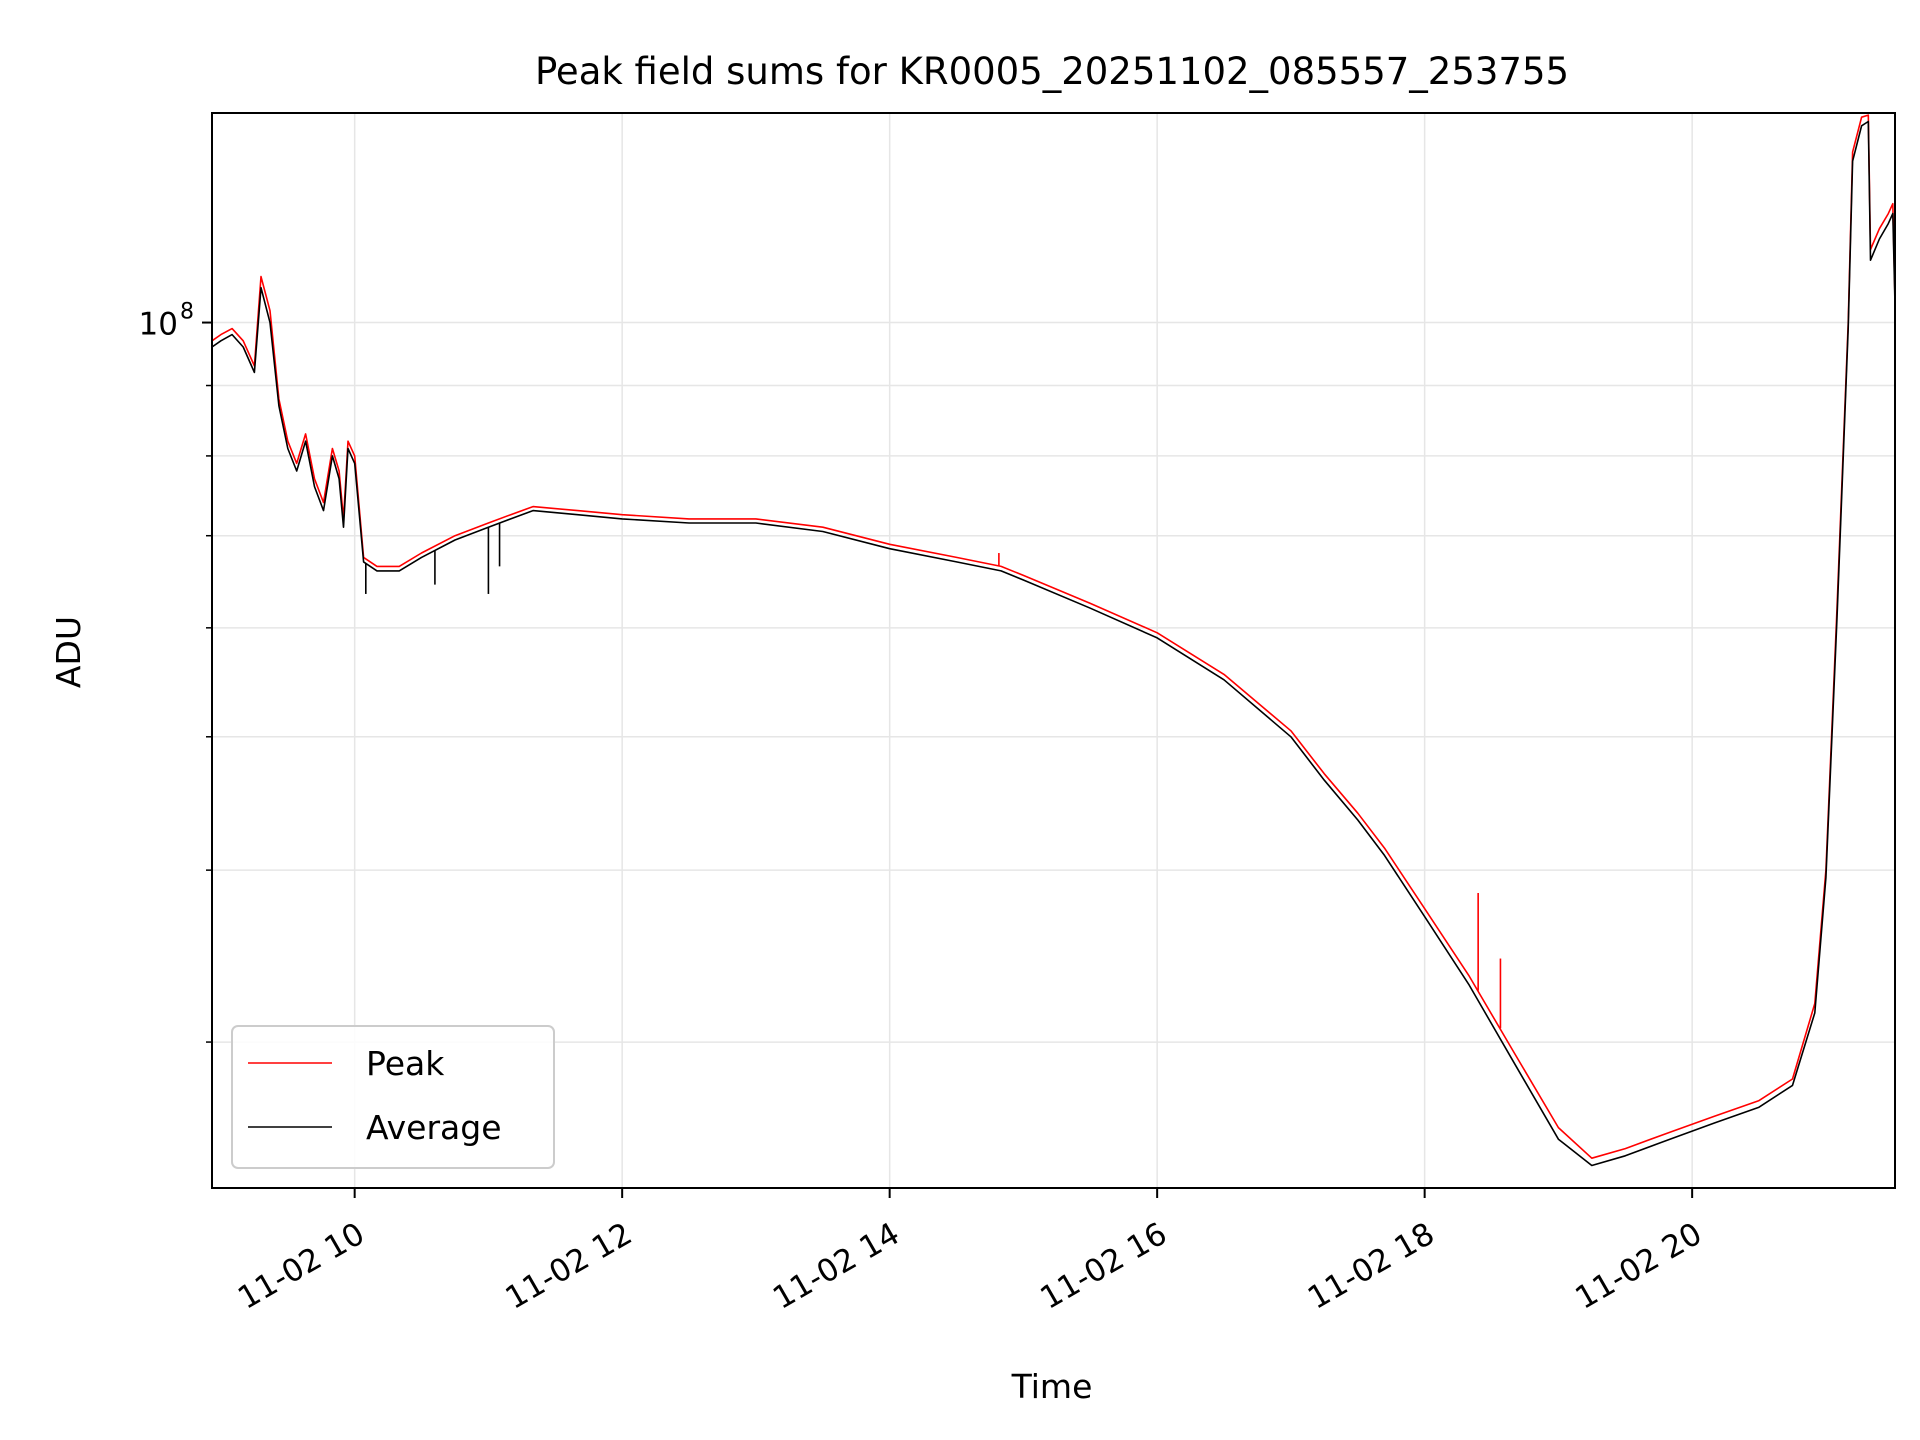 This screenshot has width=1920, height=1440. What do you see at coordinates (1052, 1386) in the screenshot?
I see `x-axis-label: Time` at bounding box center [1052, 1386].